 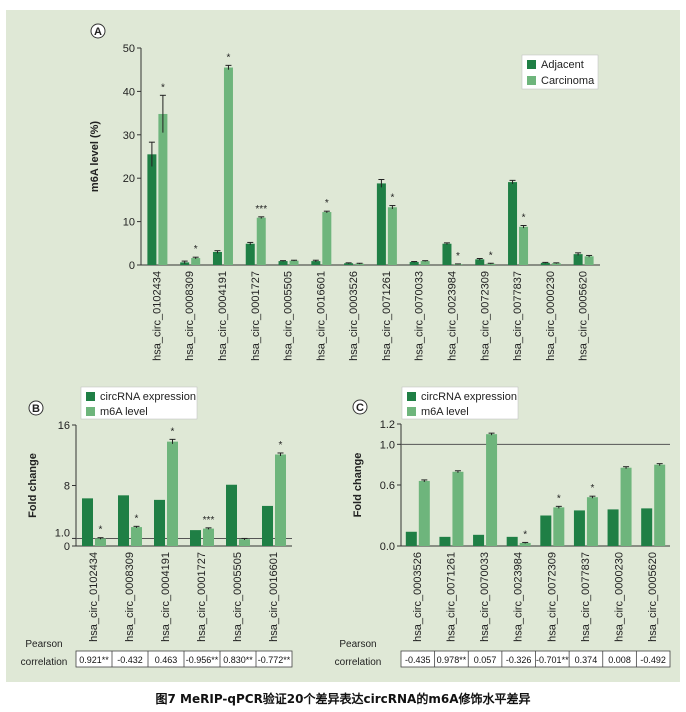 What do you see at coordinates (360, 407) in the screenshot?
I see `panel-letter-circle` at bounding box center [360, 407].